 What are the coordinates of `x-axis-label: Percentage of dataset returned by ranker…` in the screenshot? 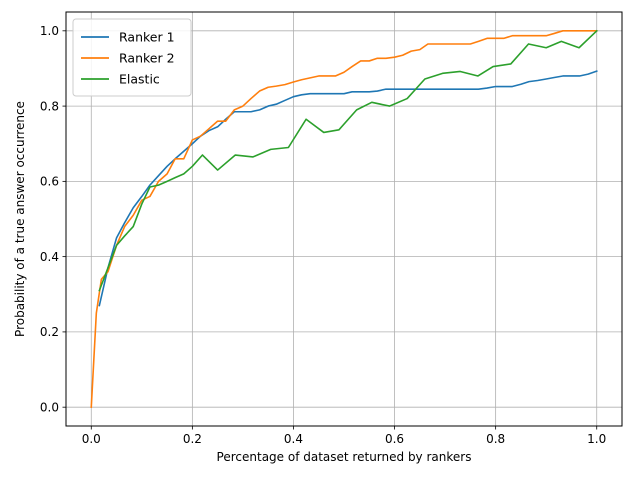 It's located at (344, 457).